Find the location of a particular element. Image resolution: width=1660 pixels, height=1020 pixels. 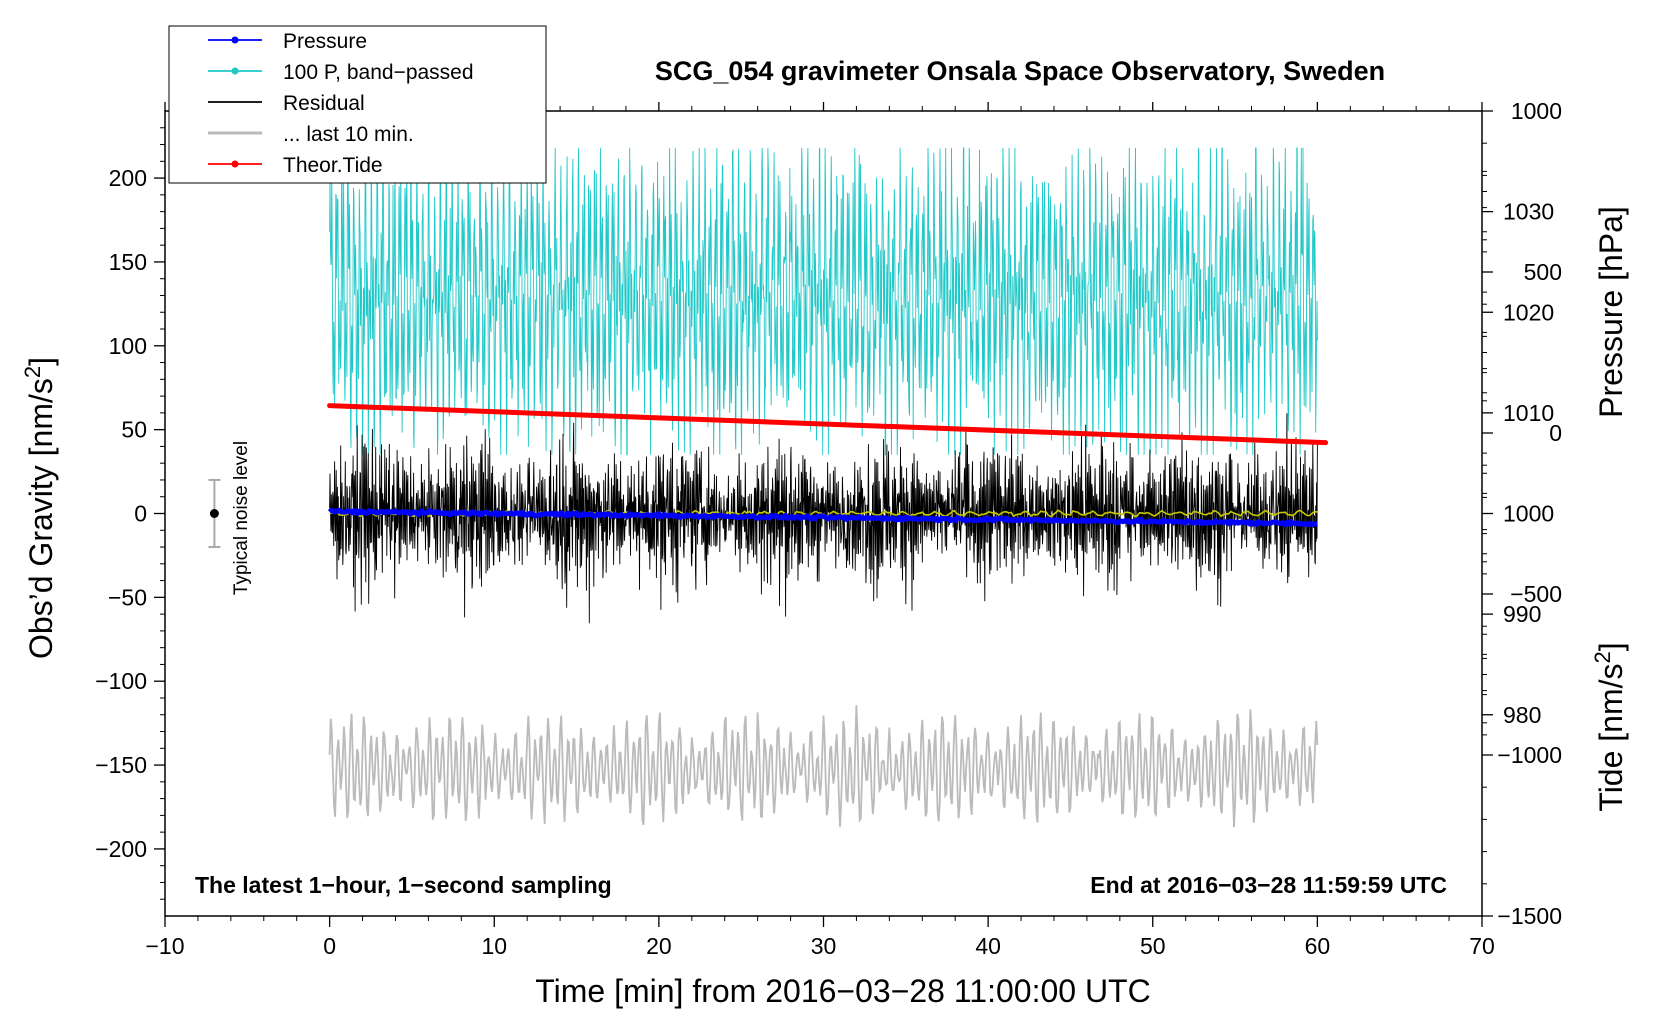

y-tick-label-tide: 0 is located at coordinates (1555, 433).